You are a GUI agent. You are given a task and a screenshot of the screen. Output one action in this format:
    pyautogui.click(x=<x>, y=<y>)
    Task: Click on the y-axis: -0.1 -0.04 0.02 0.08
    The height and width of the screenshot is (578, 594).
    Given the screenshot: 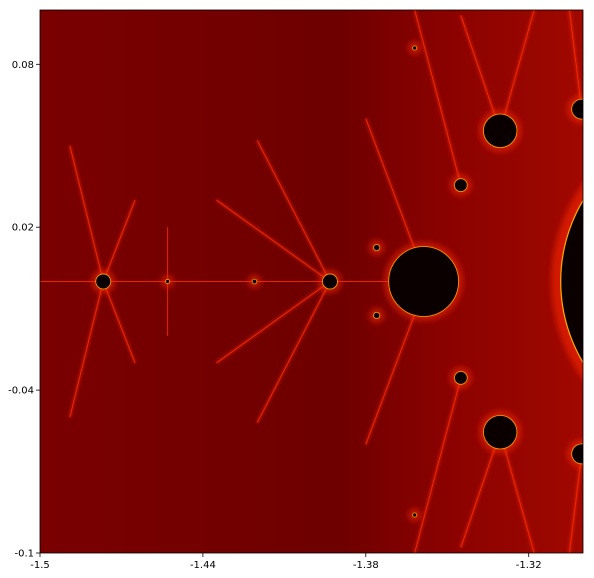 What is the action you would take?
    pyautogui.click(x=24, y=310)
    